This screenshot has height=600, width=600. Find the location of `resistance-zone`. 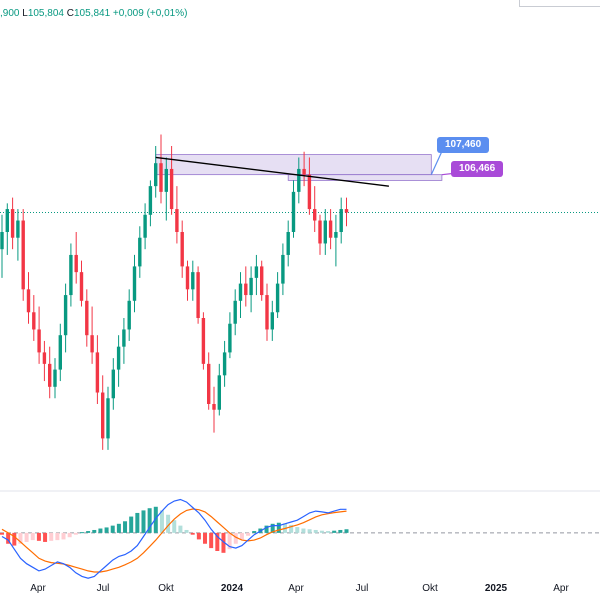

resistance-zone is located at coordinates (293, 165).